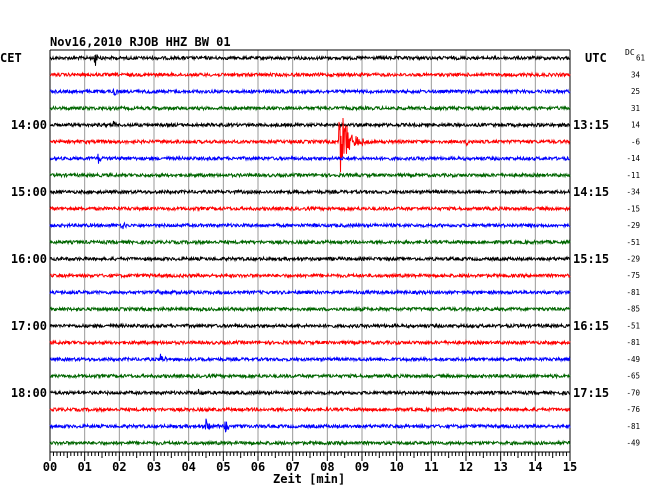 This screenshot has width=650, height=494. I want to click on left-time-label: 14:00, so click(29, 125).